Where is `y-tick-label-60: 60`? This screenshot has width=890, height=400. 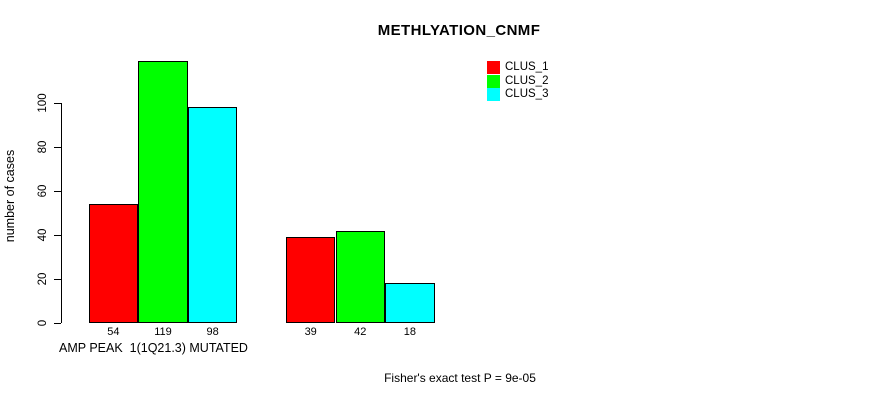
y-tick-label-60: 60 is located at coordinates (43, 191).